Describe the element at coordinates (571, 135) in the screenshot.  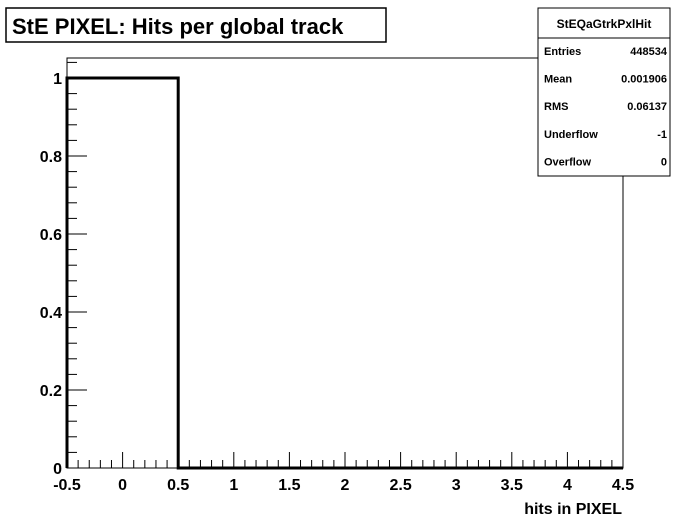
I see `stats-row-label: Underflow` at that location.